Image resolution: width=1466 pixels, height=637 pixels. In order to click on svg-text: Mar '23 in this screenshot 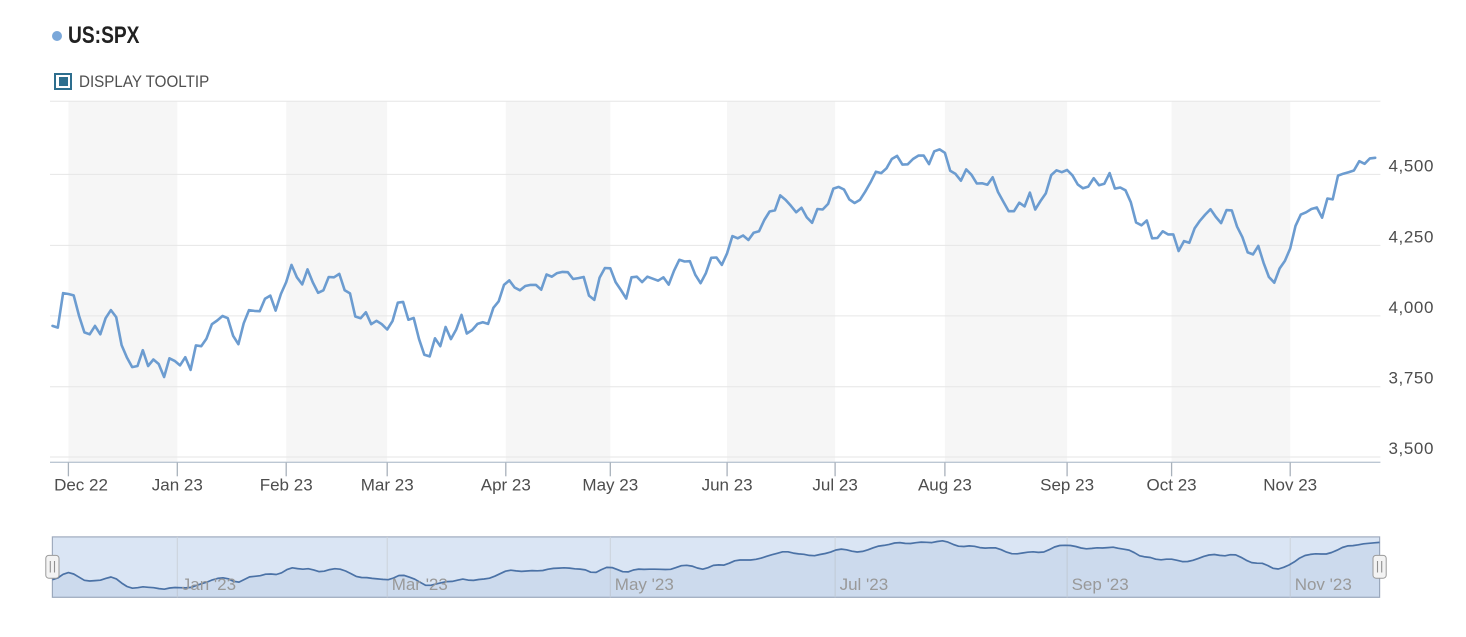, I will do `click(420, 584)`.